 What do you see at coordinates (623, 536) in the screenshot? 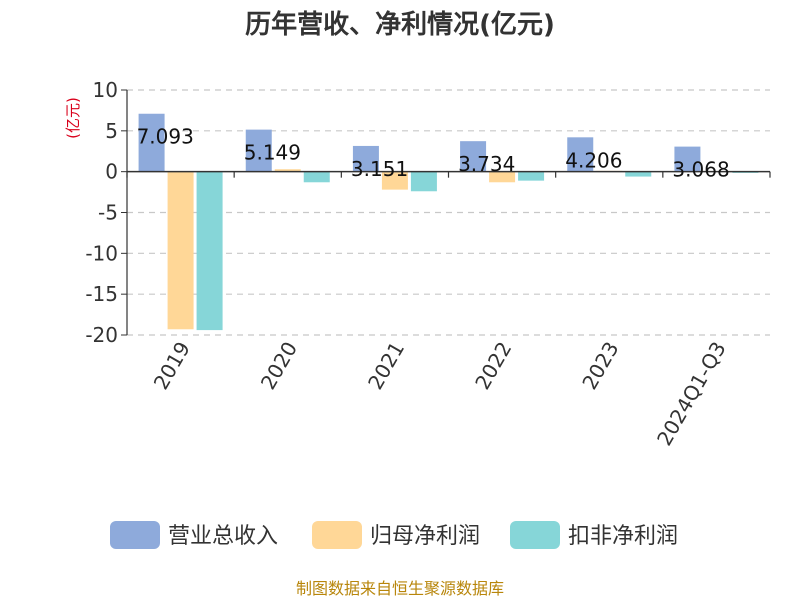
I see `legend-label: 扣非净利润` at bounding box center [623, 536].